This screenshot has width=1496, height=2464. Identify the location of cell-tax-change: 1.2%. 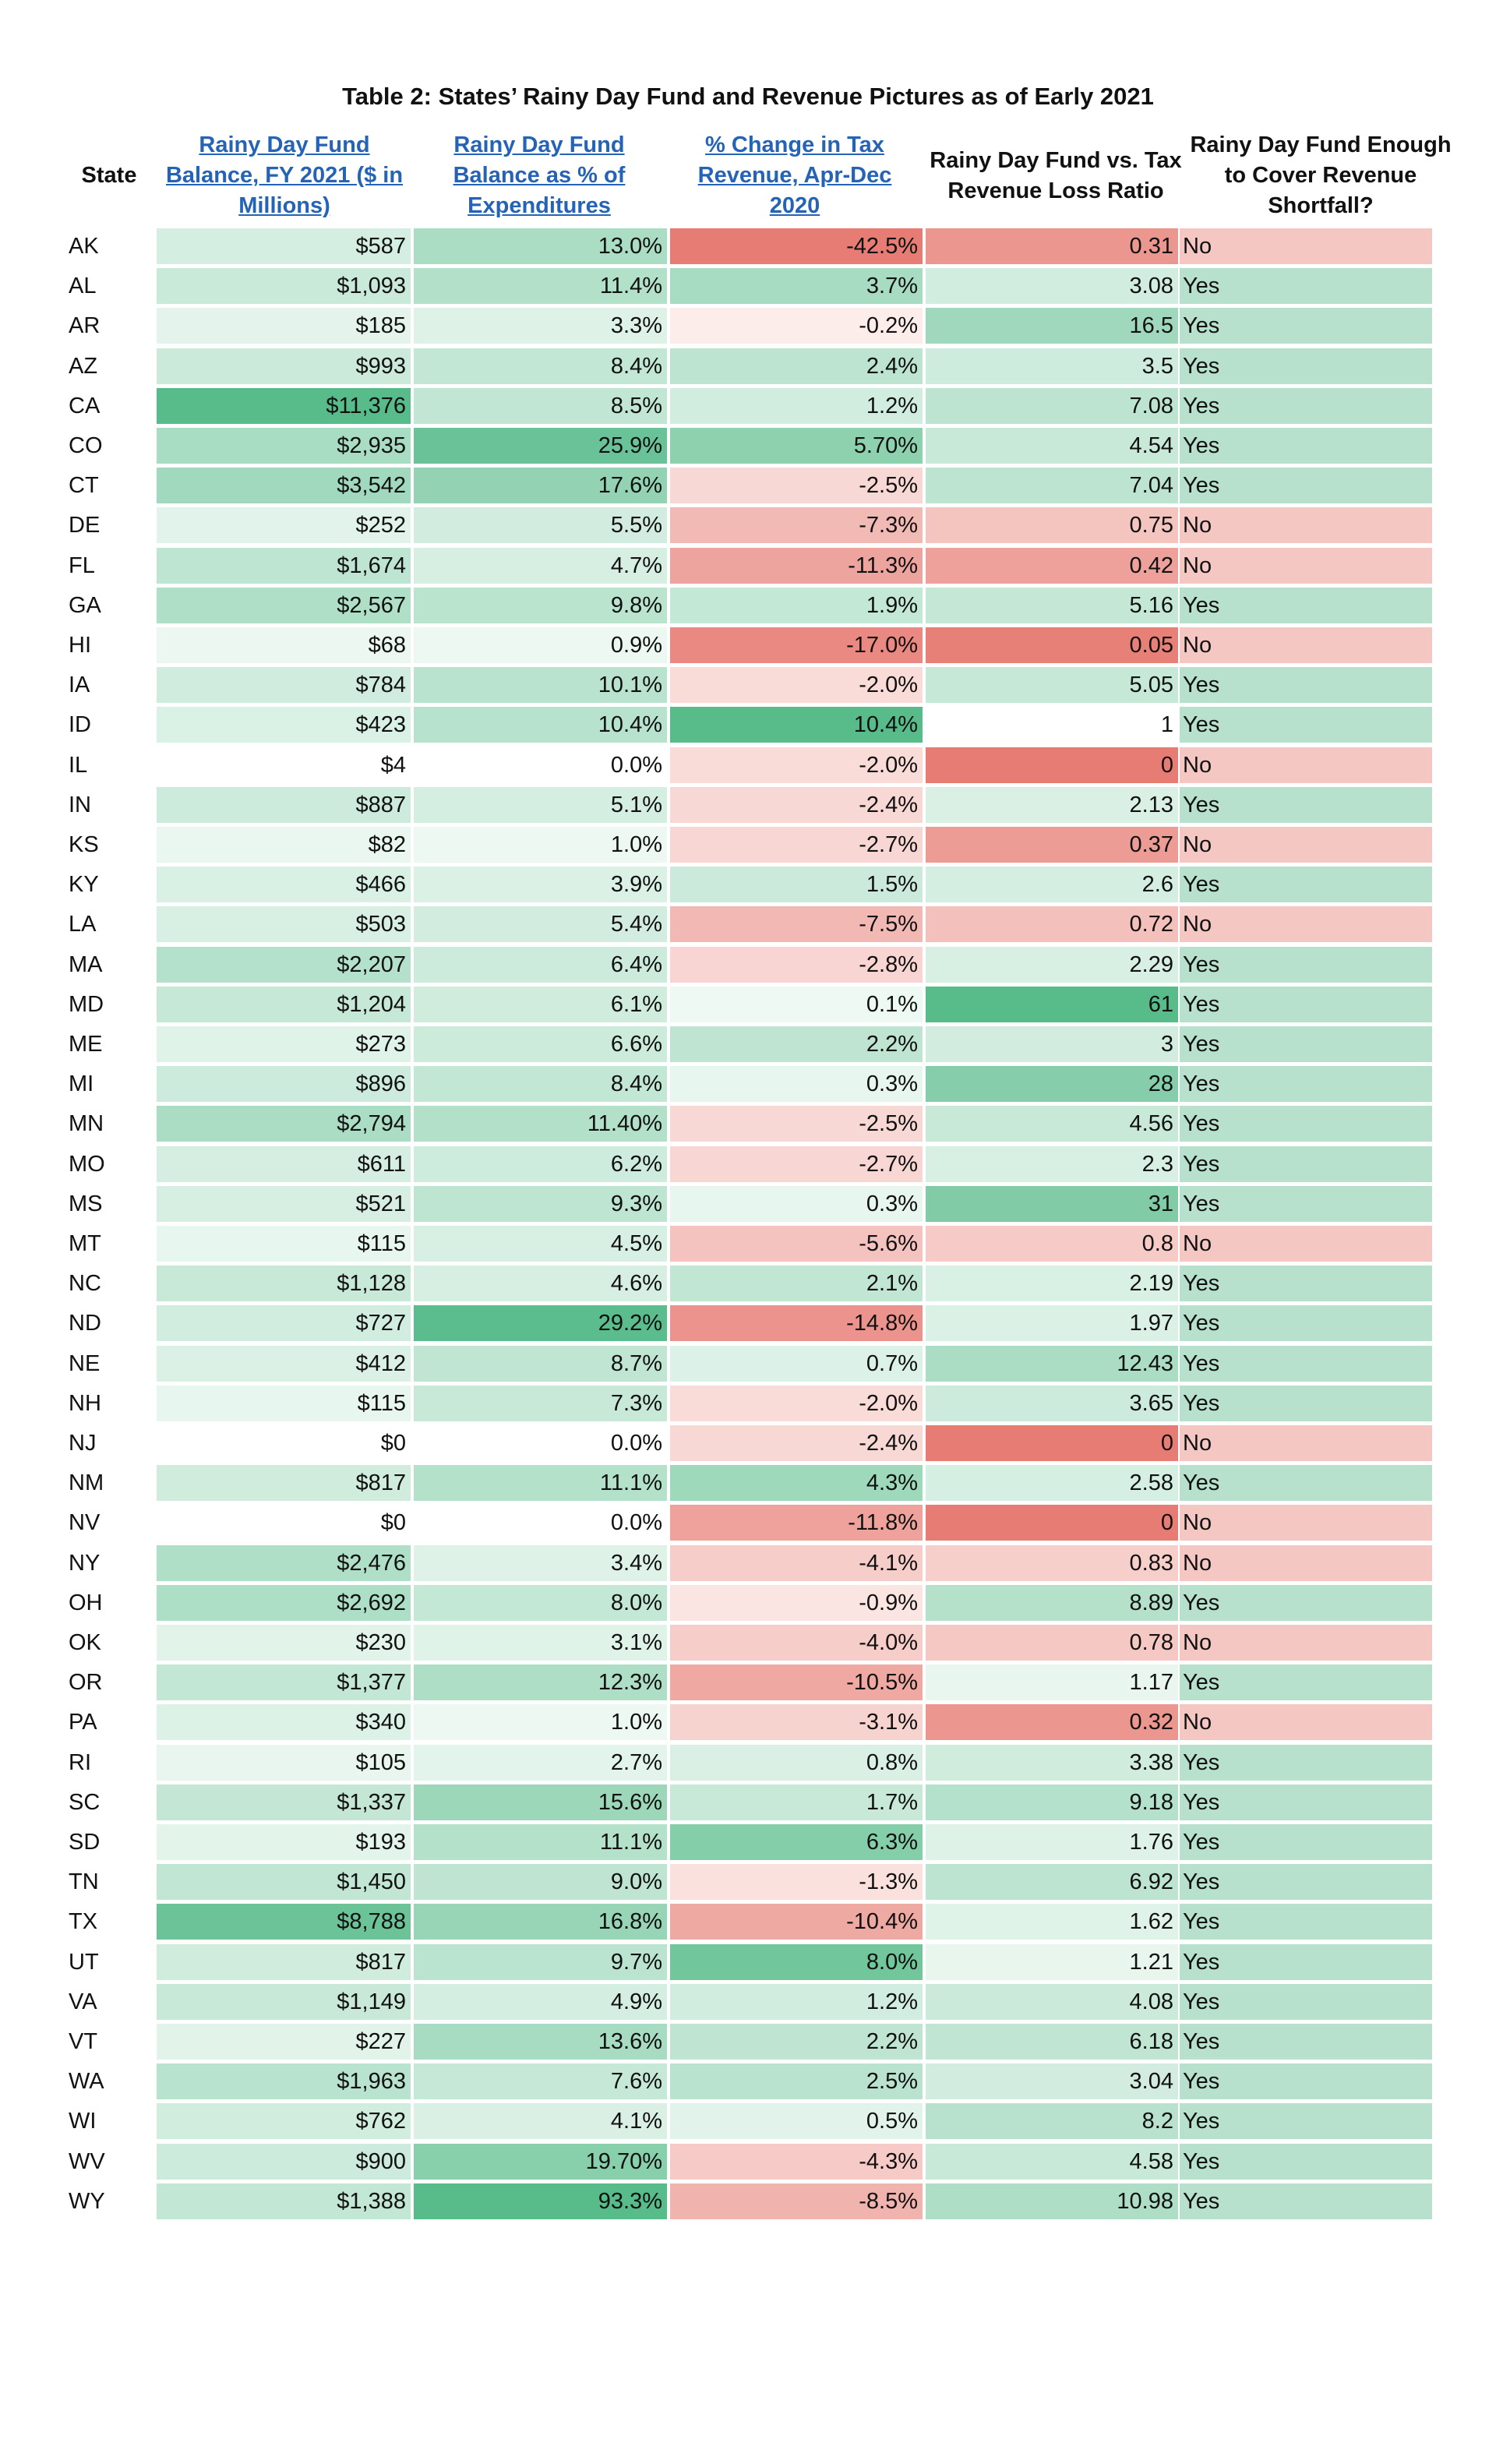
(796, 2002).